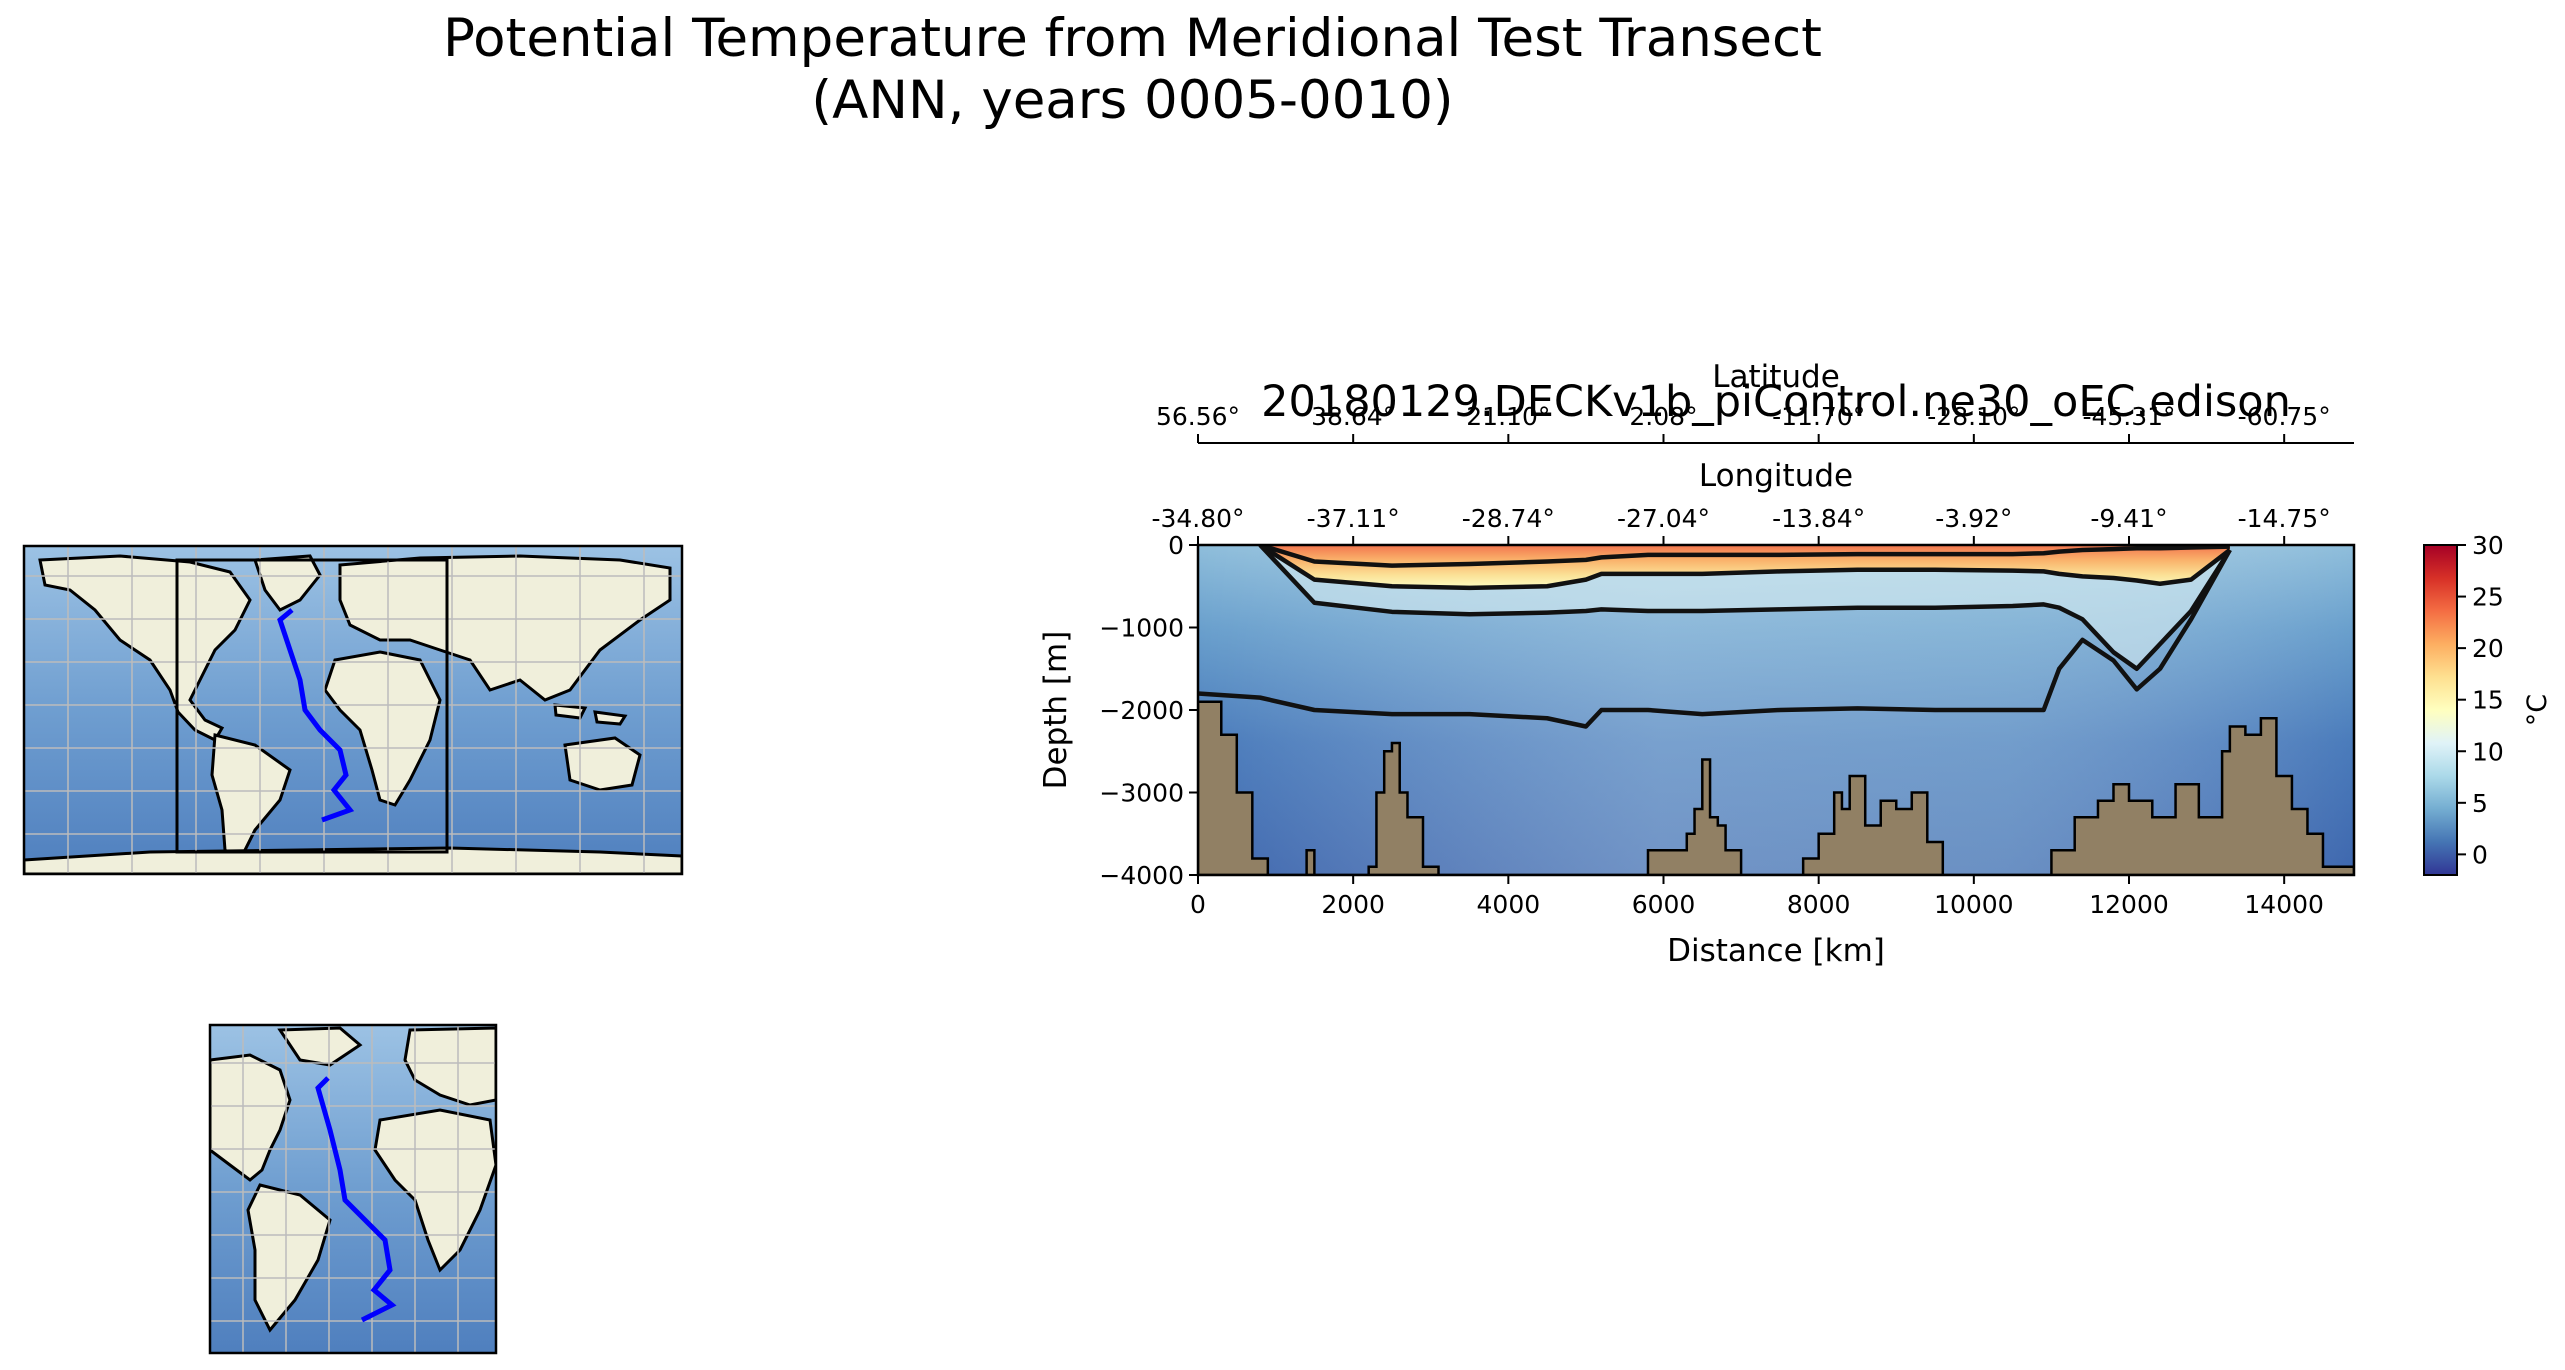 The image size is (2565, 1370). What do you see at coordinates (1776, 951) in the screenshot?
I see `x-axis-label: Distance [km]` at bounding box center [1776, 951].